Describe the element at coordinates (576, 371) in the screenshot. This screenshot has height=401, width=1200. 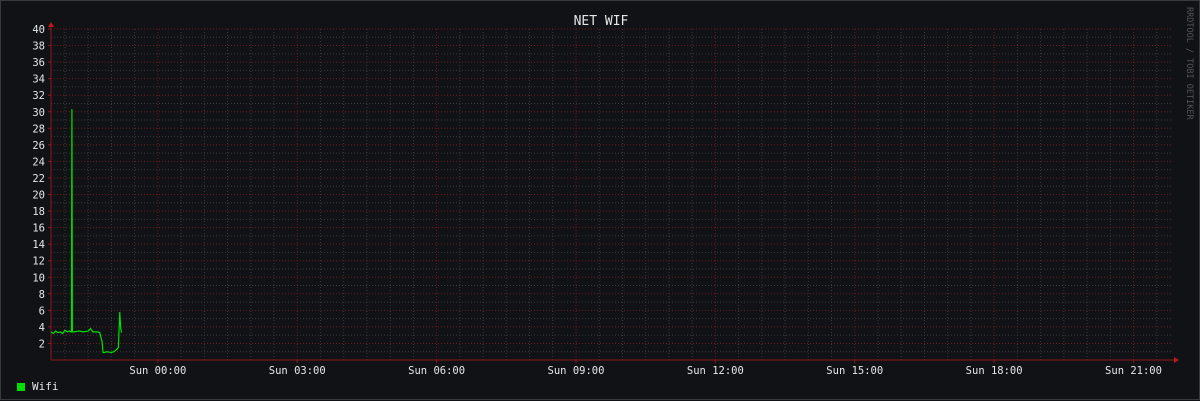
I see `x-tick-label: Sun 09:00` at that location.